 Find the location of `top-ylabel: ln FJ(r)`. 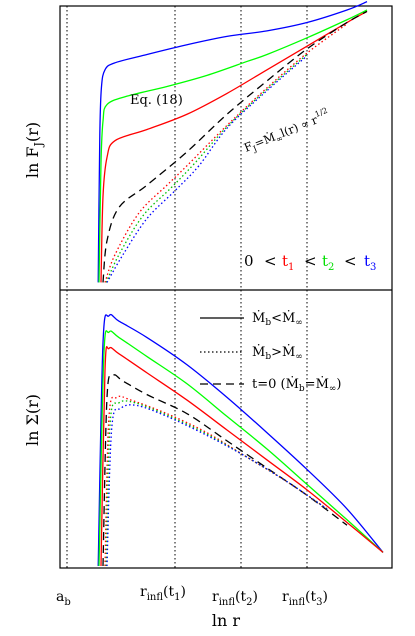

top-ylabel: ln FJ(r) is located at coordinates (34, 150).